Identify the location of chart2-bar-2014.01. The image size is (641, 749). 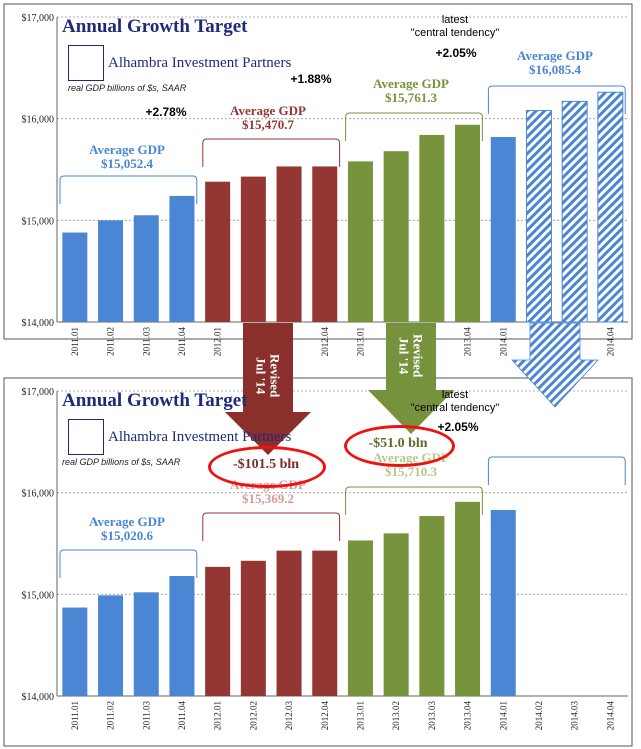
(503, 602).